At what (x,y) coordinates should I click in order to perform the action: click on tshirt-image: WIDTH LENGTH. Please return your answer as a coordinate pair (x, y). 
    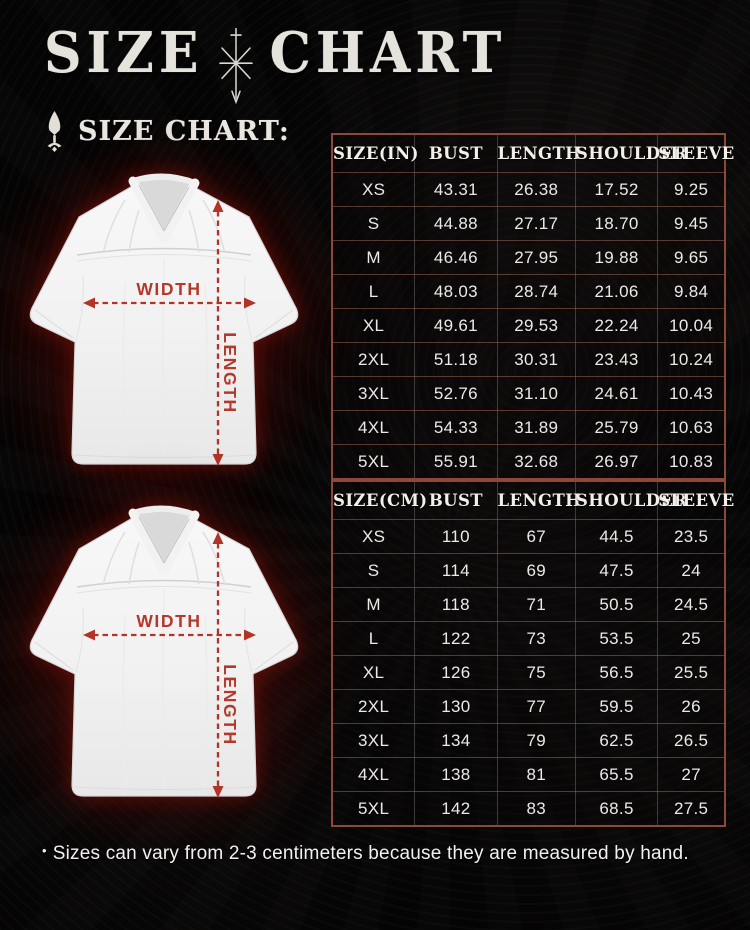
    Looking at the image, I should click on (163, 323).